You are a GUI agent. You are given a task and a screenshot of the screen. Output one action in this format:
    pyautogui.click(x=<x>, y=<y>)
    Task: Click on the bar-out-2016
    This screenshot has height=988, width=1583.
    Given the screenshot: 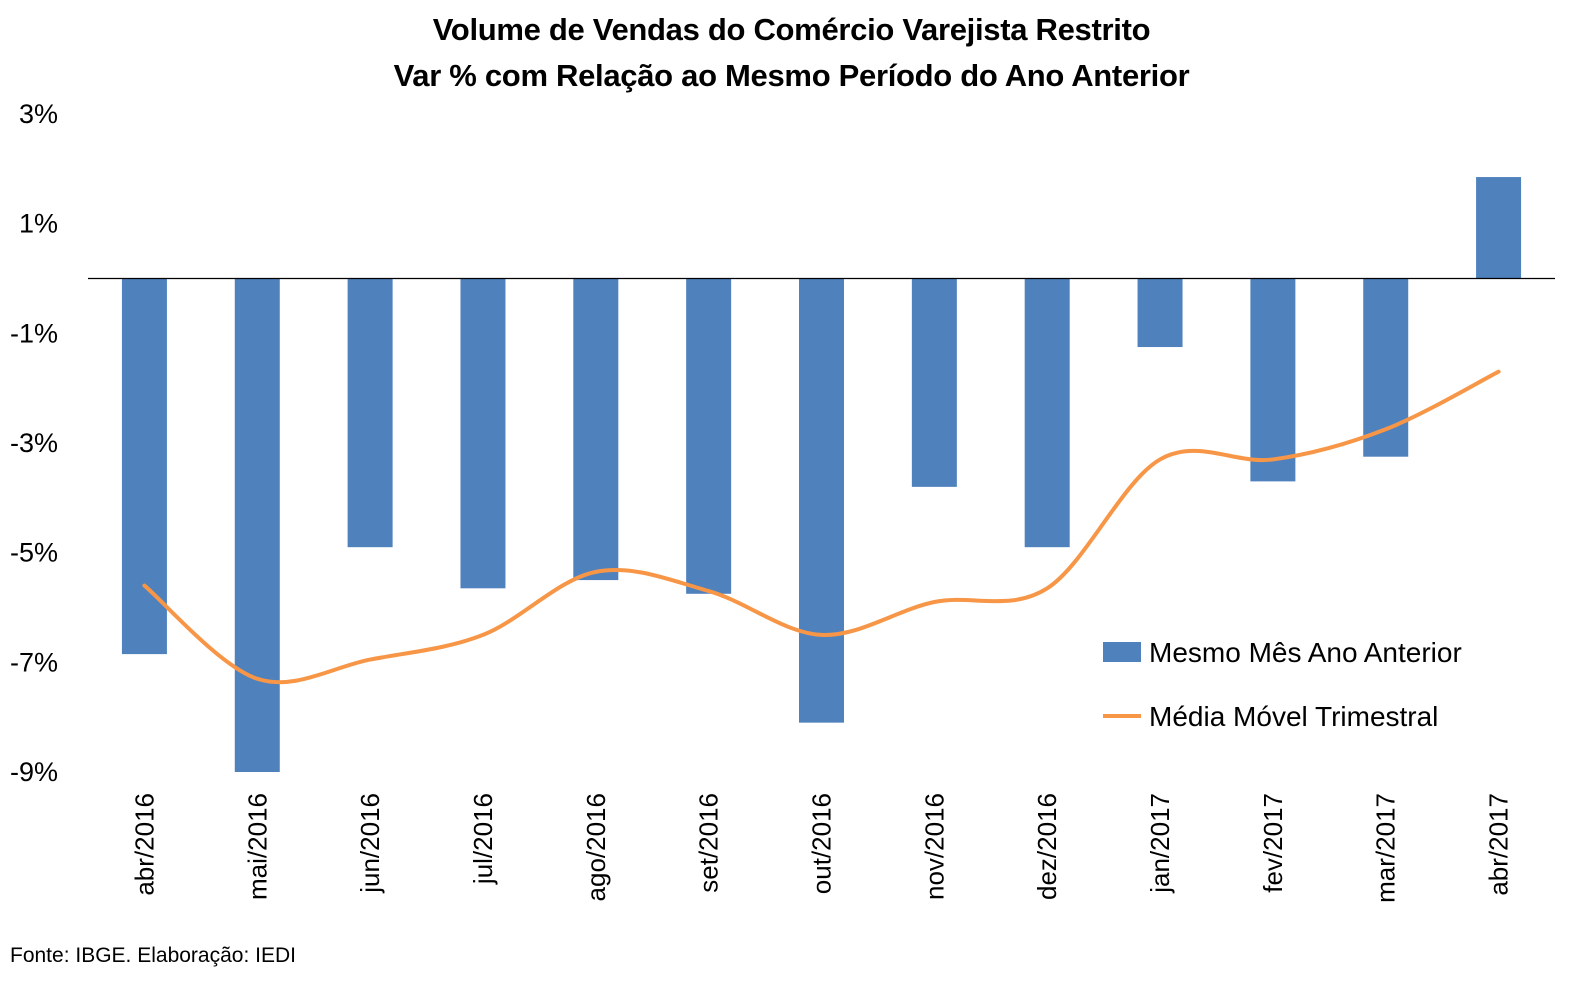 What is the action you would take?
    pyautogui.click(x=821, y=500)
    